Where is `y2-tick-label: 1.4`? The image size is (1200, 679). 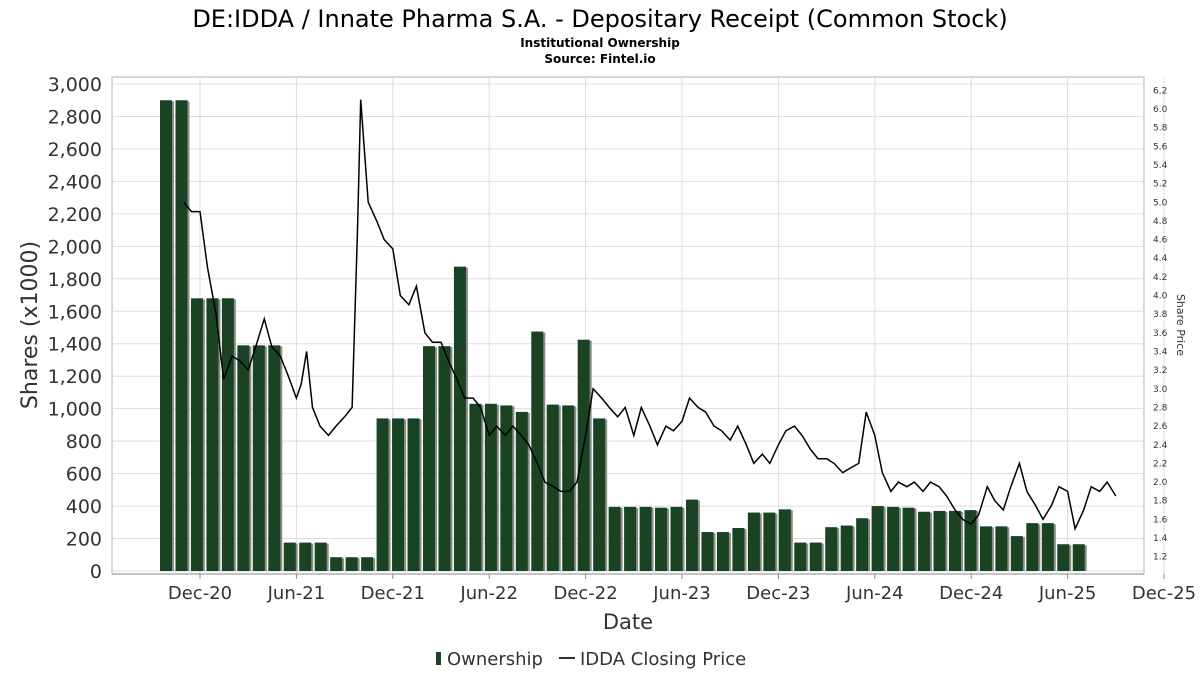
y2-tick-label: 1.4 is located at coordinates (1160, 539).